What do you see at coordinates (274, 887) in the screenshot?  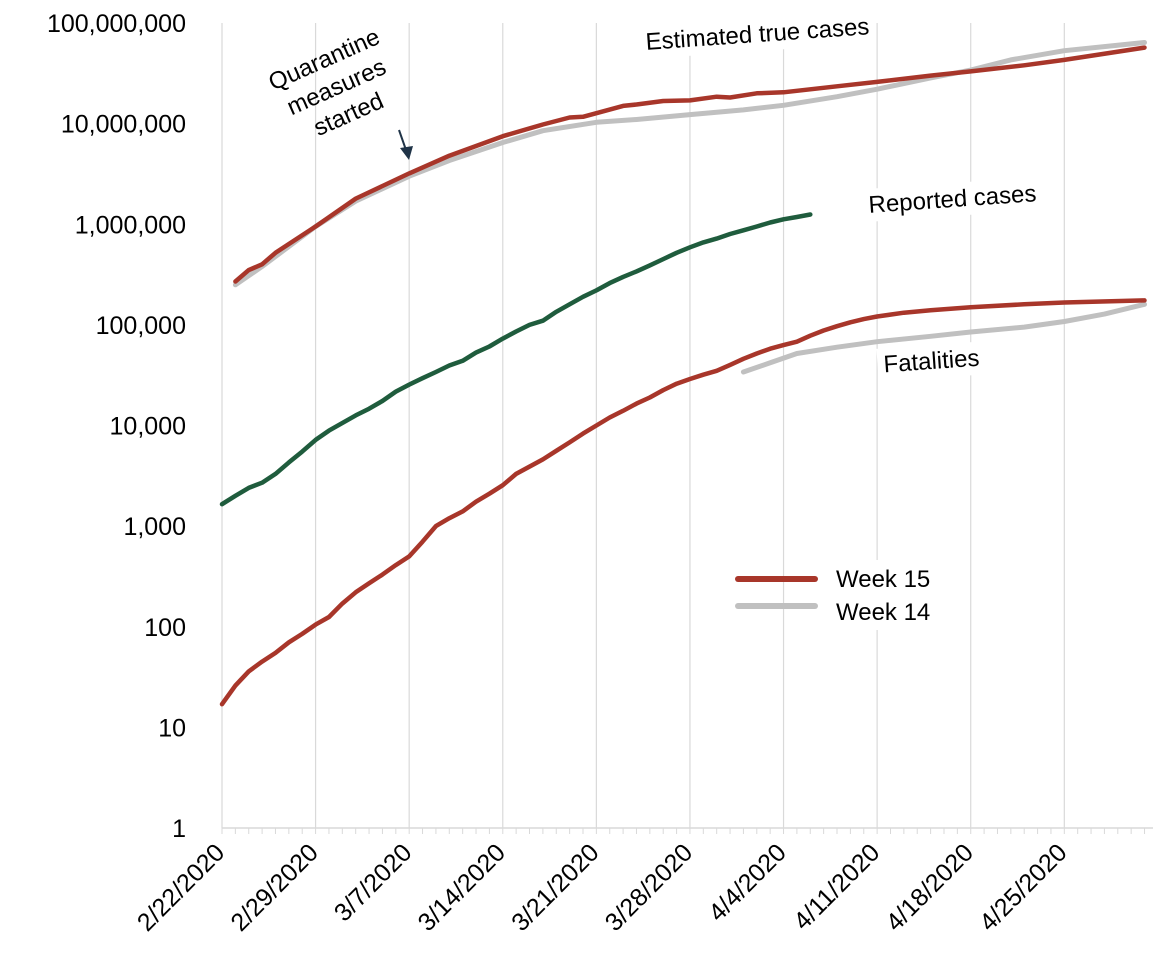 I see `x-tick-label-2-29-2020: 2/29/2020` at bounding box center [274, 887].